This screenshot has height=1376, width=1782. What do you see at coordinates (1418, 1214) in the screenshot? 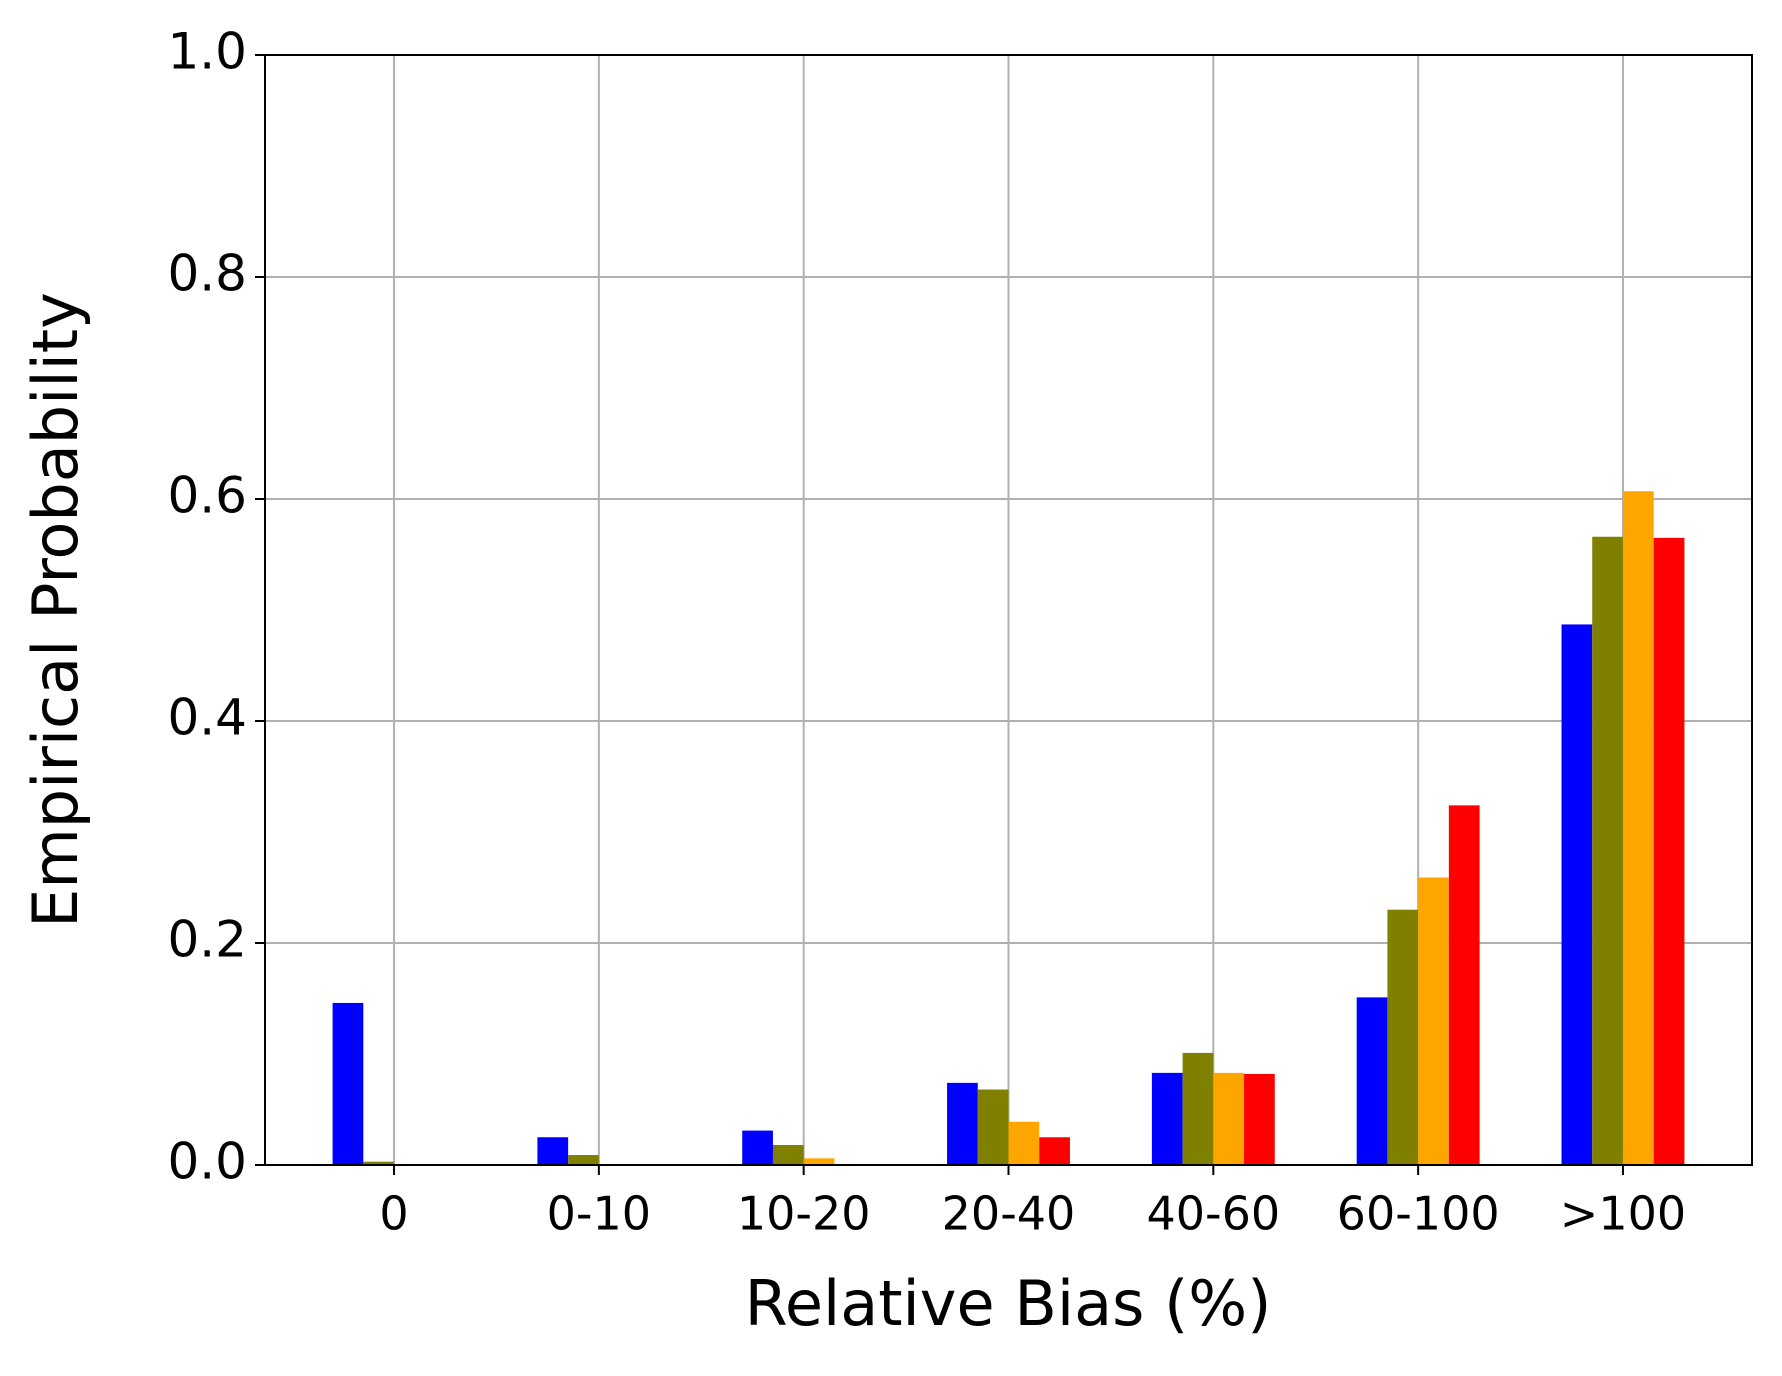
I see `x-tick-label: 60-100` at bounding box center [1418, 1214].